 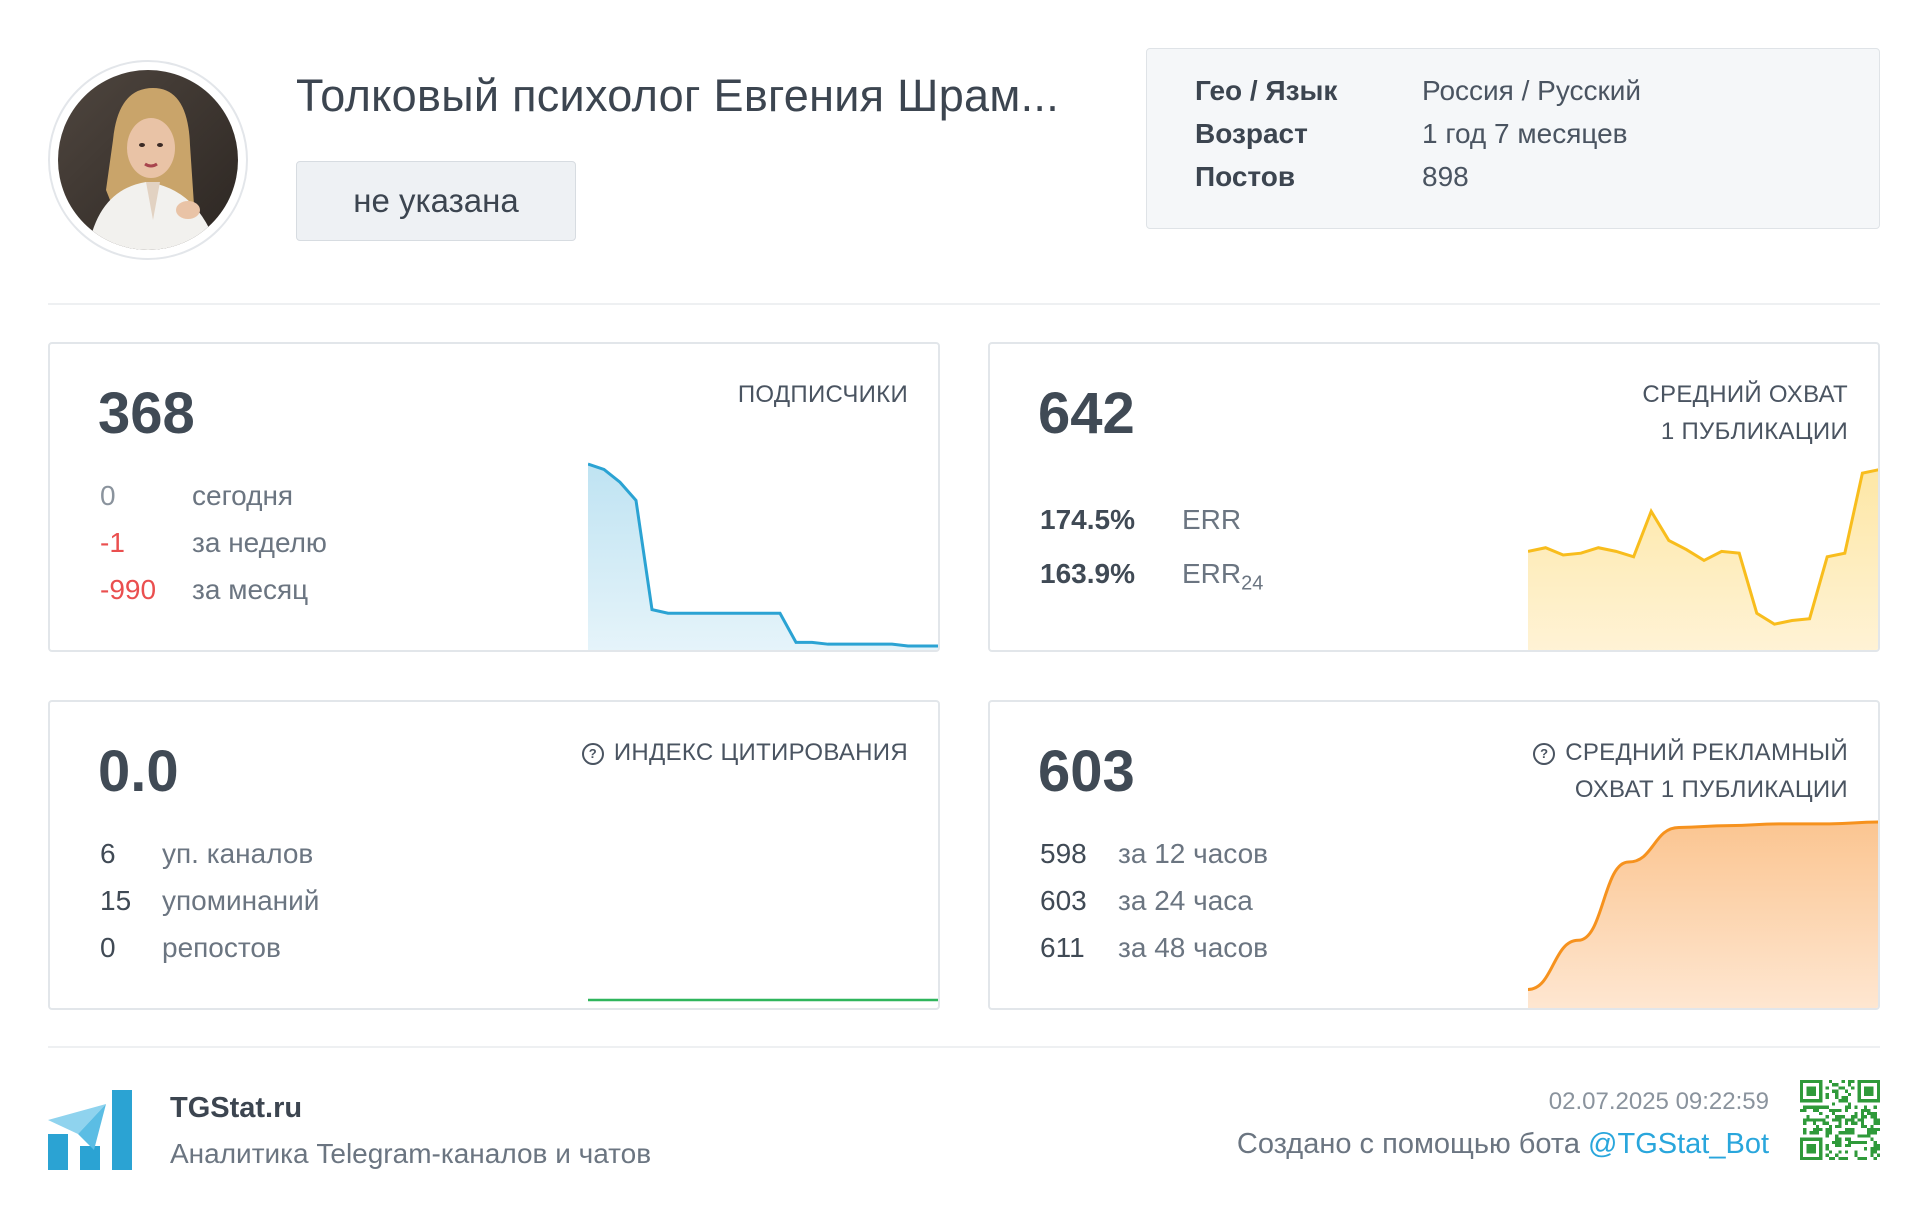 What do you see at coordinates (1223, 576) in the screenshot?
I see `err24-label: ERR24` at bounding box center [1223, 576].